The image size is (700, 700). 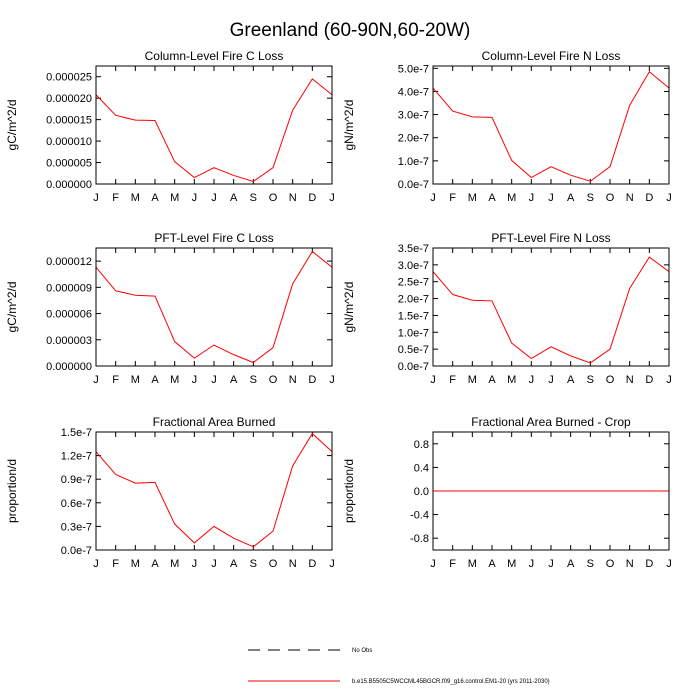 I want to click on chart-title: Fractional Area Burned - Crop, so click(x=551, y=422).